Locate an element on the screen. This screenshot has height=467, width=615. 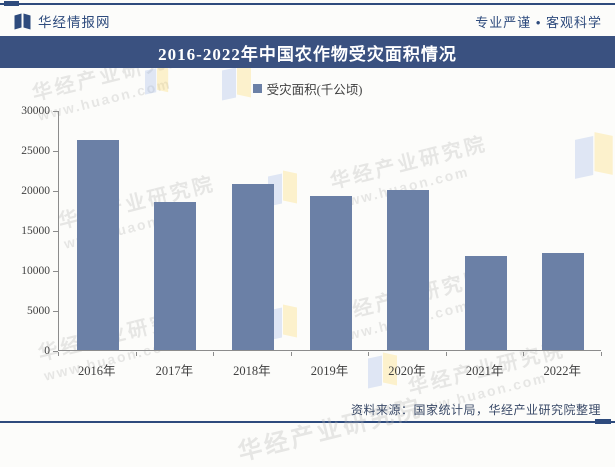
x-axis-label: 2018年 is located at coordinates (252, 371).